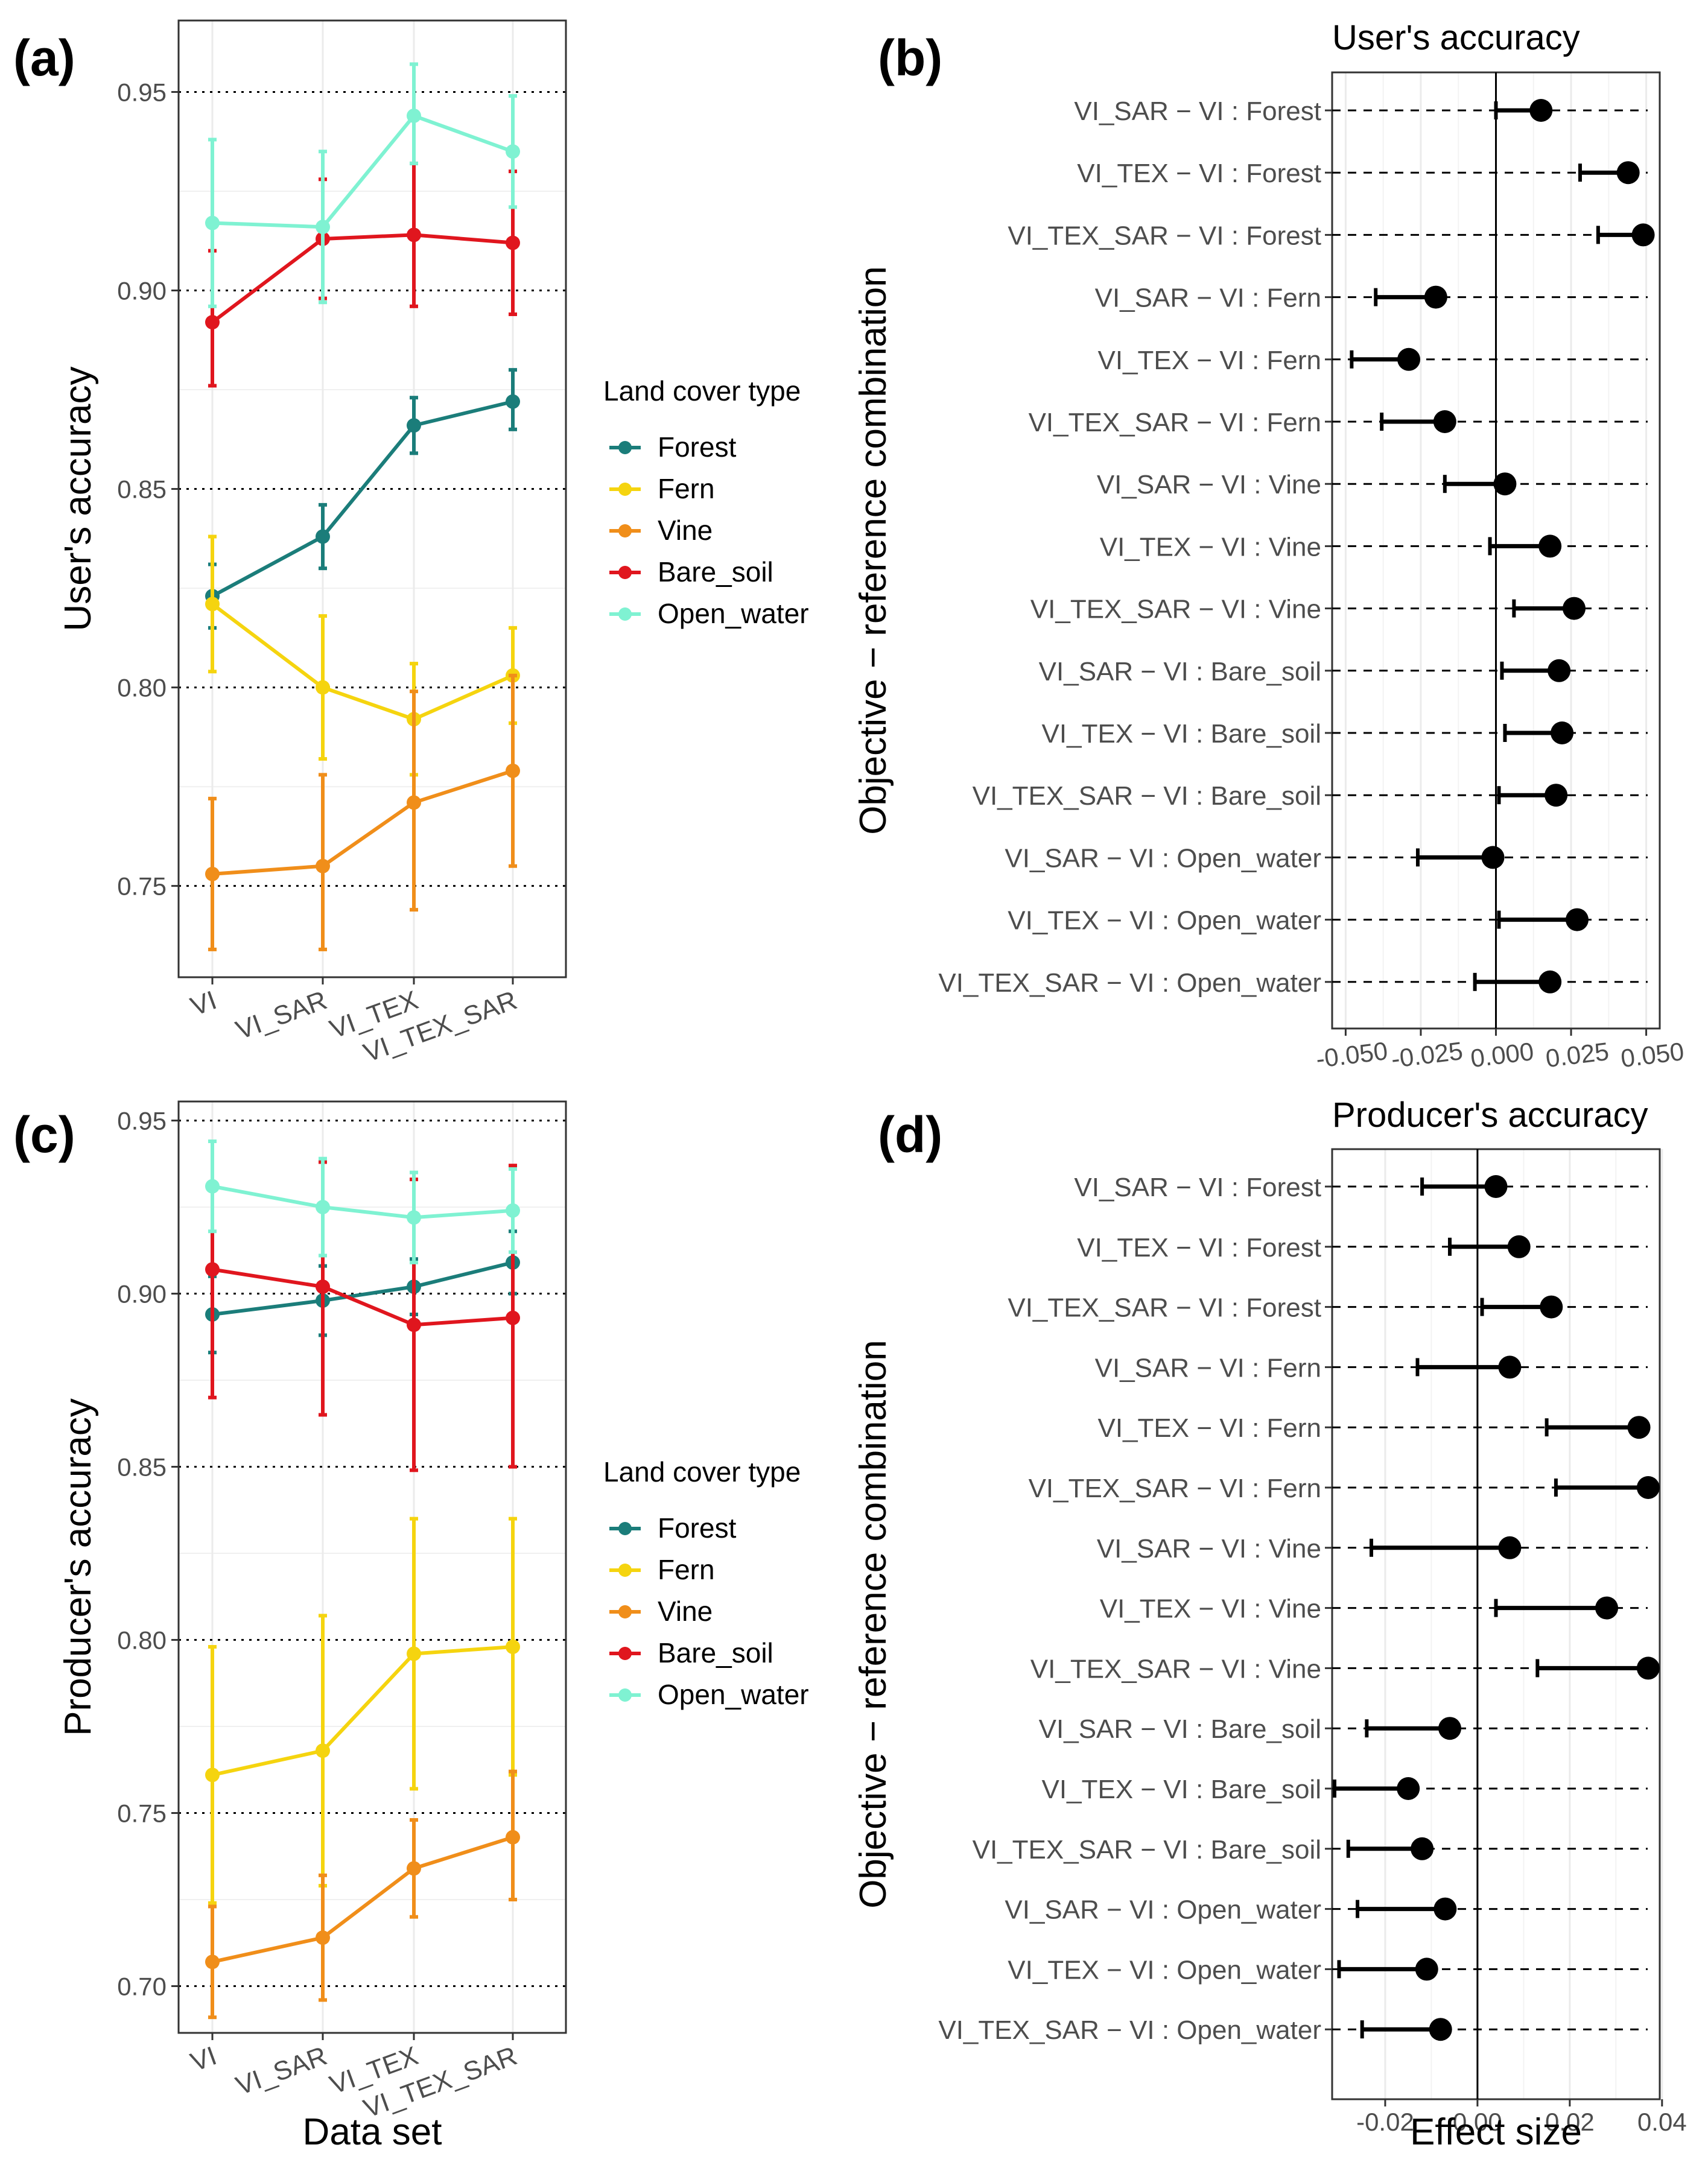  Describe the element at coordinates (44, 1134) in the screenshot. I see `panel-tag: (c)` at that location.